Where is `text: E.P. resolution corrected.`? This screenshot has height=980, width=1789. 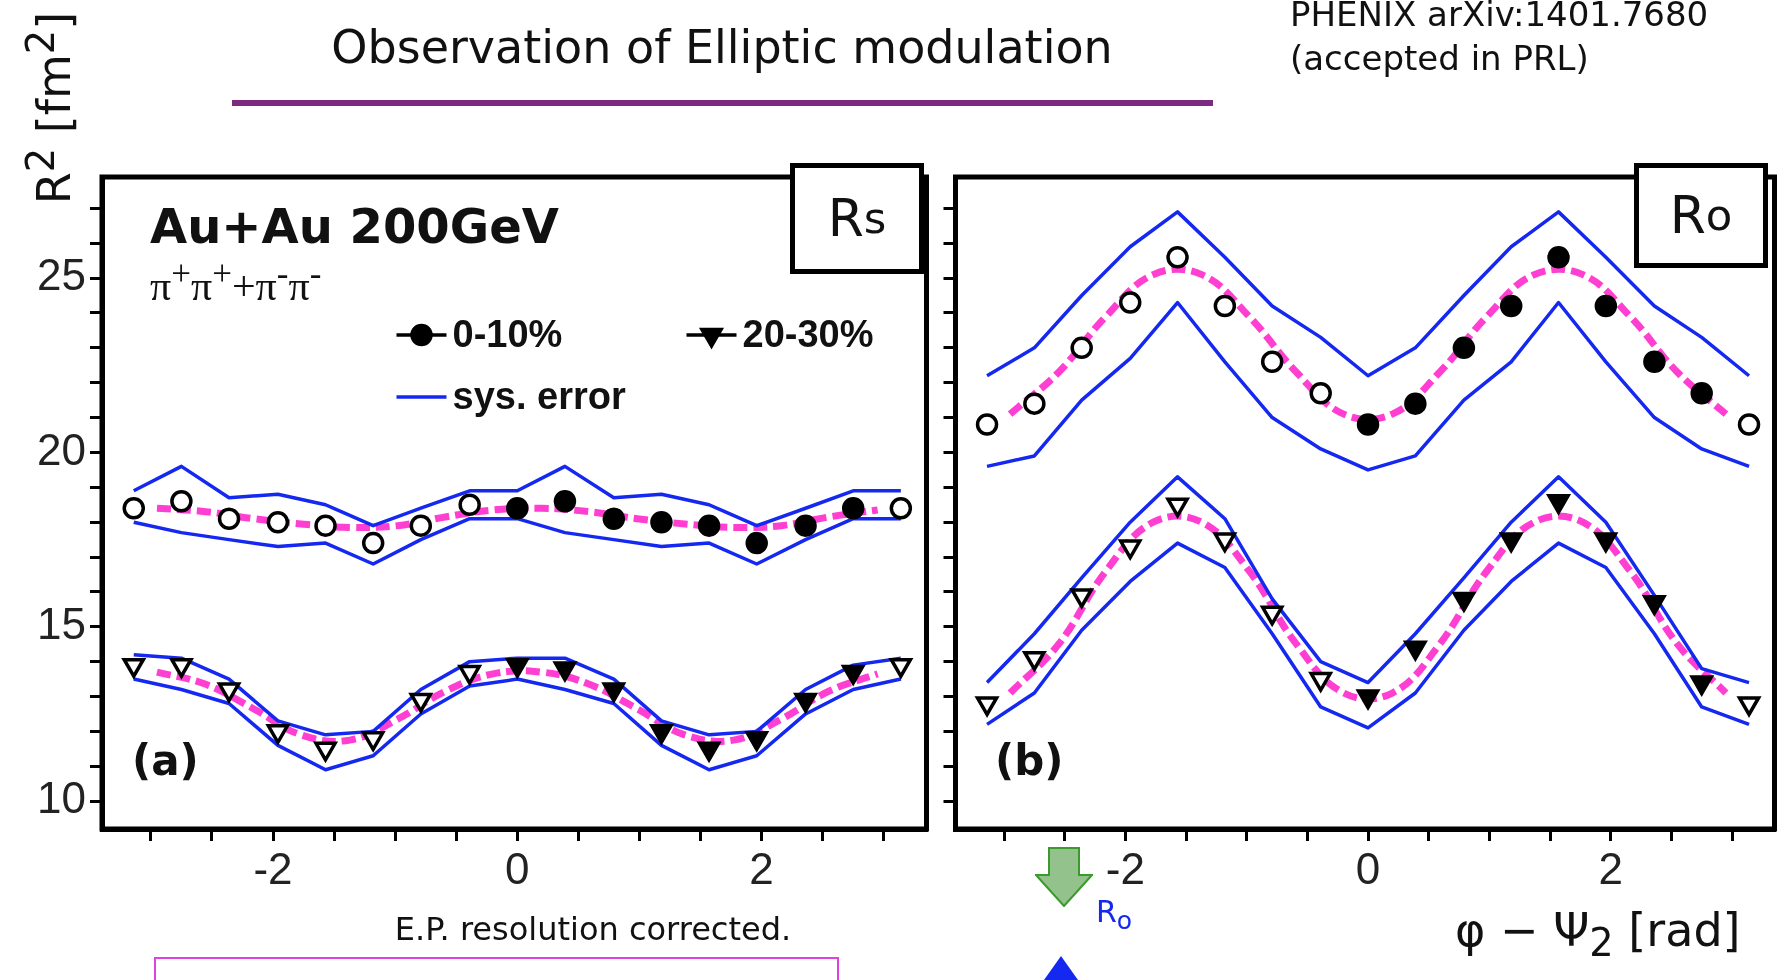
text: E.P. resolution corrected. is located at coordinates (593, 929).